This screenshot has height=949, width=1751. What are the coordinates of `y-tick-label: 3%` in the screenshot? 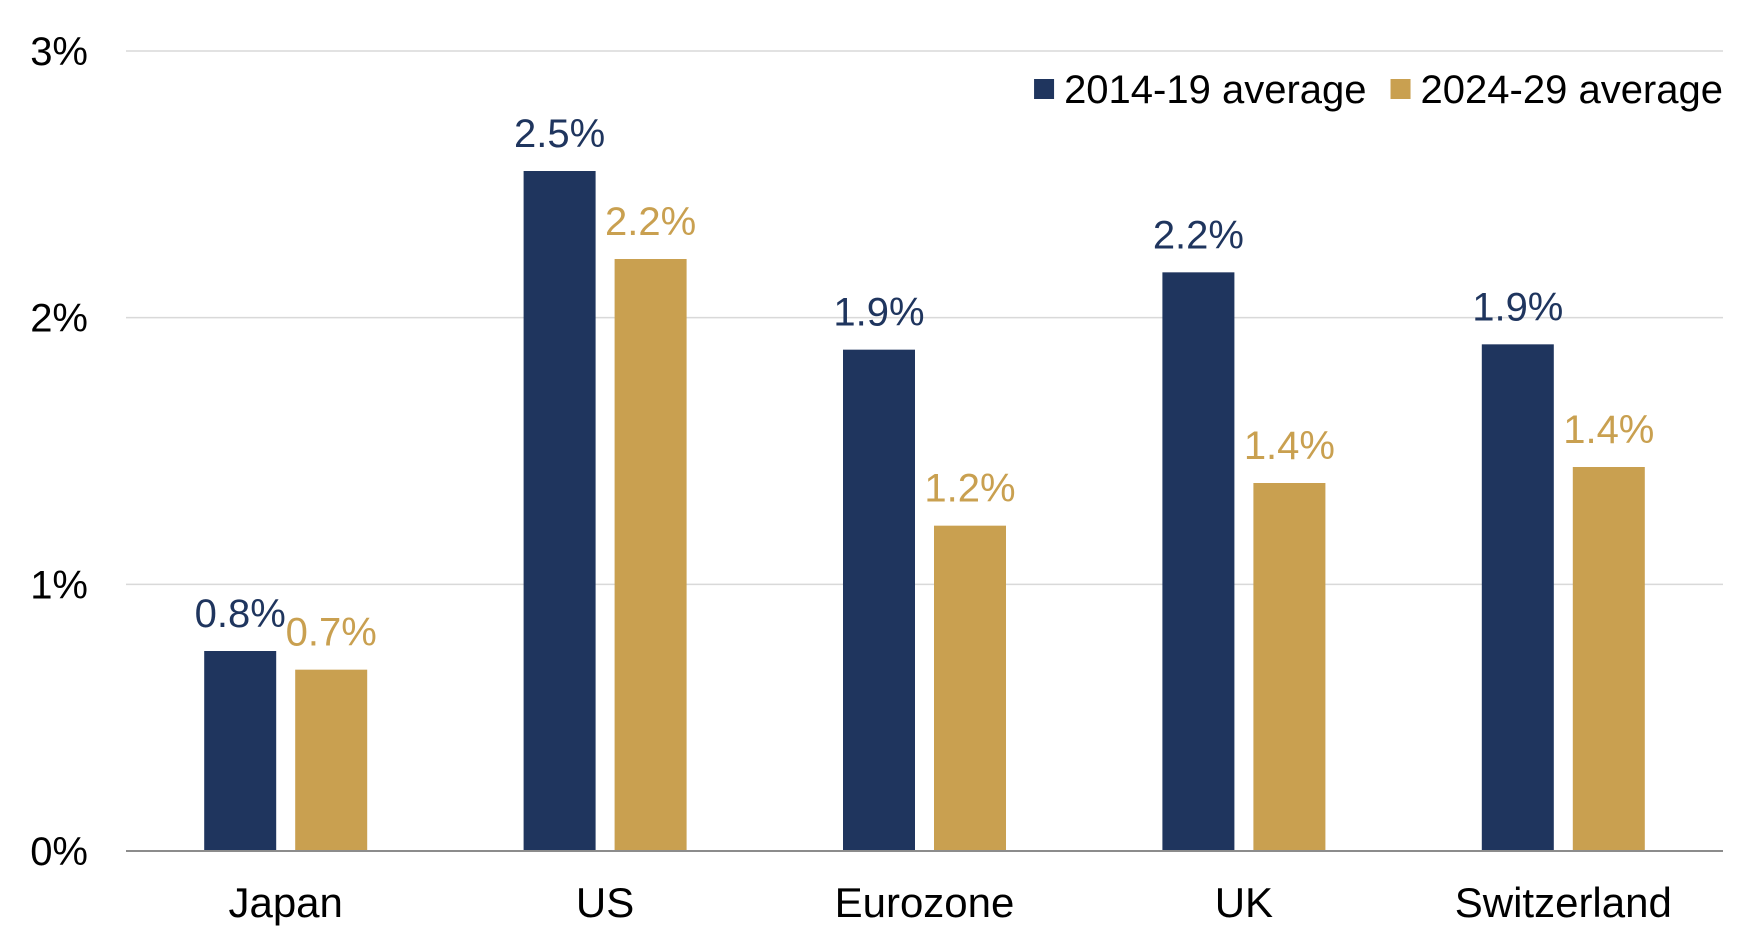 It's located at (59, 52).